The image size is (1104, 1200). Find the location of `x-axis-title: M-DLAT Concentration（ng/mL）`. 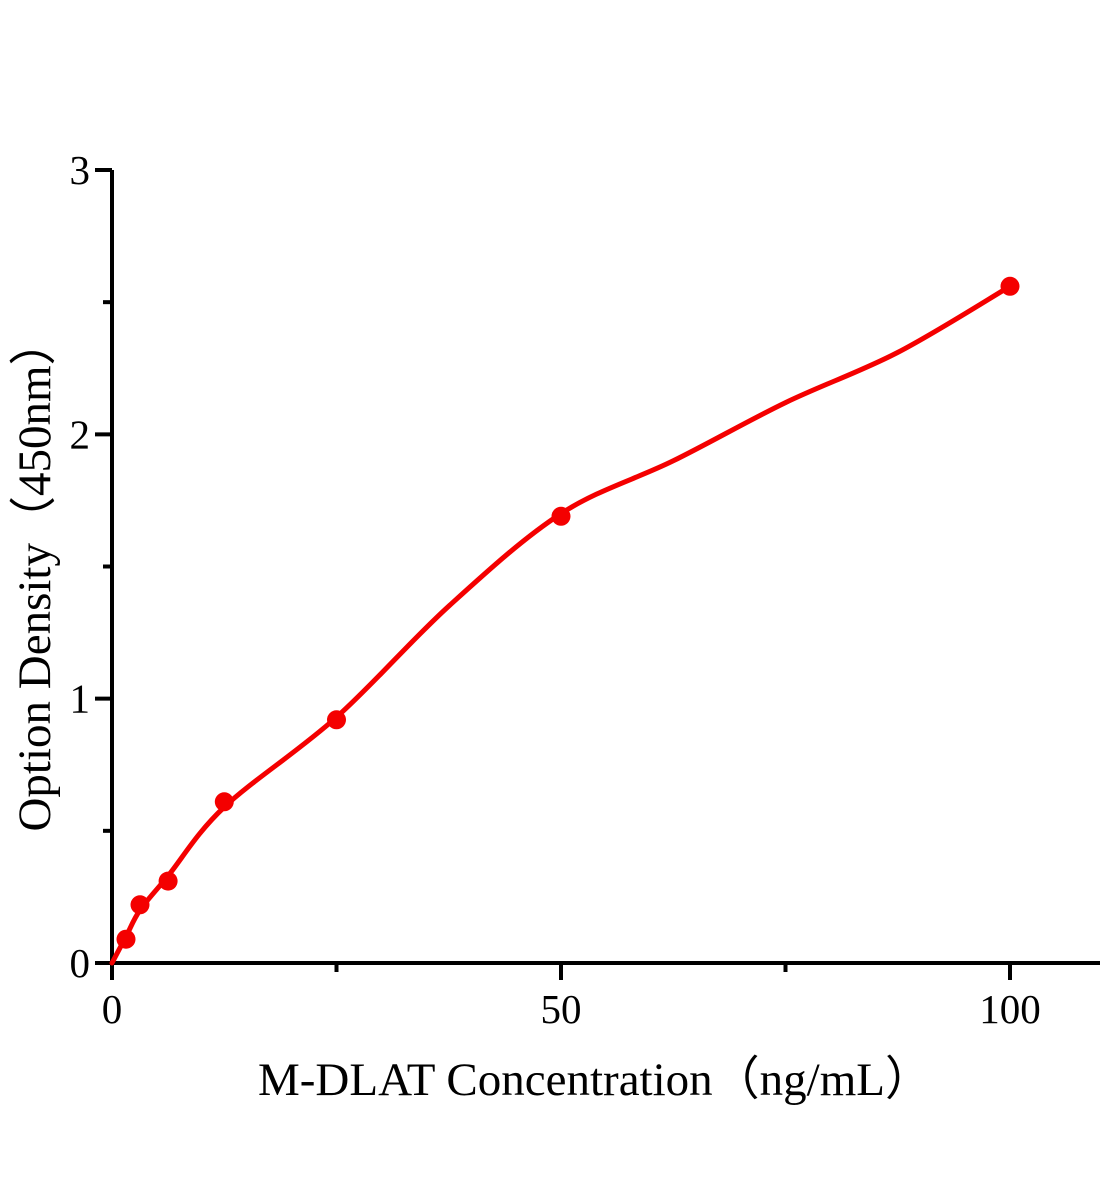

x-axis-title: M-DLAT Concentration（ng/mL） is located at coordinates (595, 1080).